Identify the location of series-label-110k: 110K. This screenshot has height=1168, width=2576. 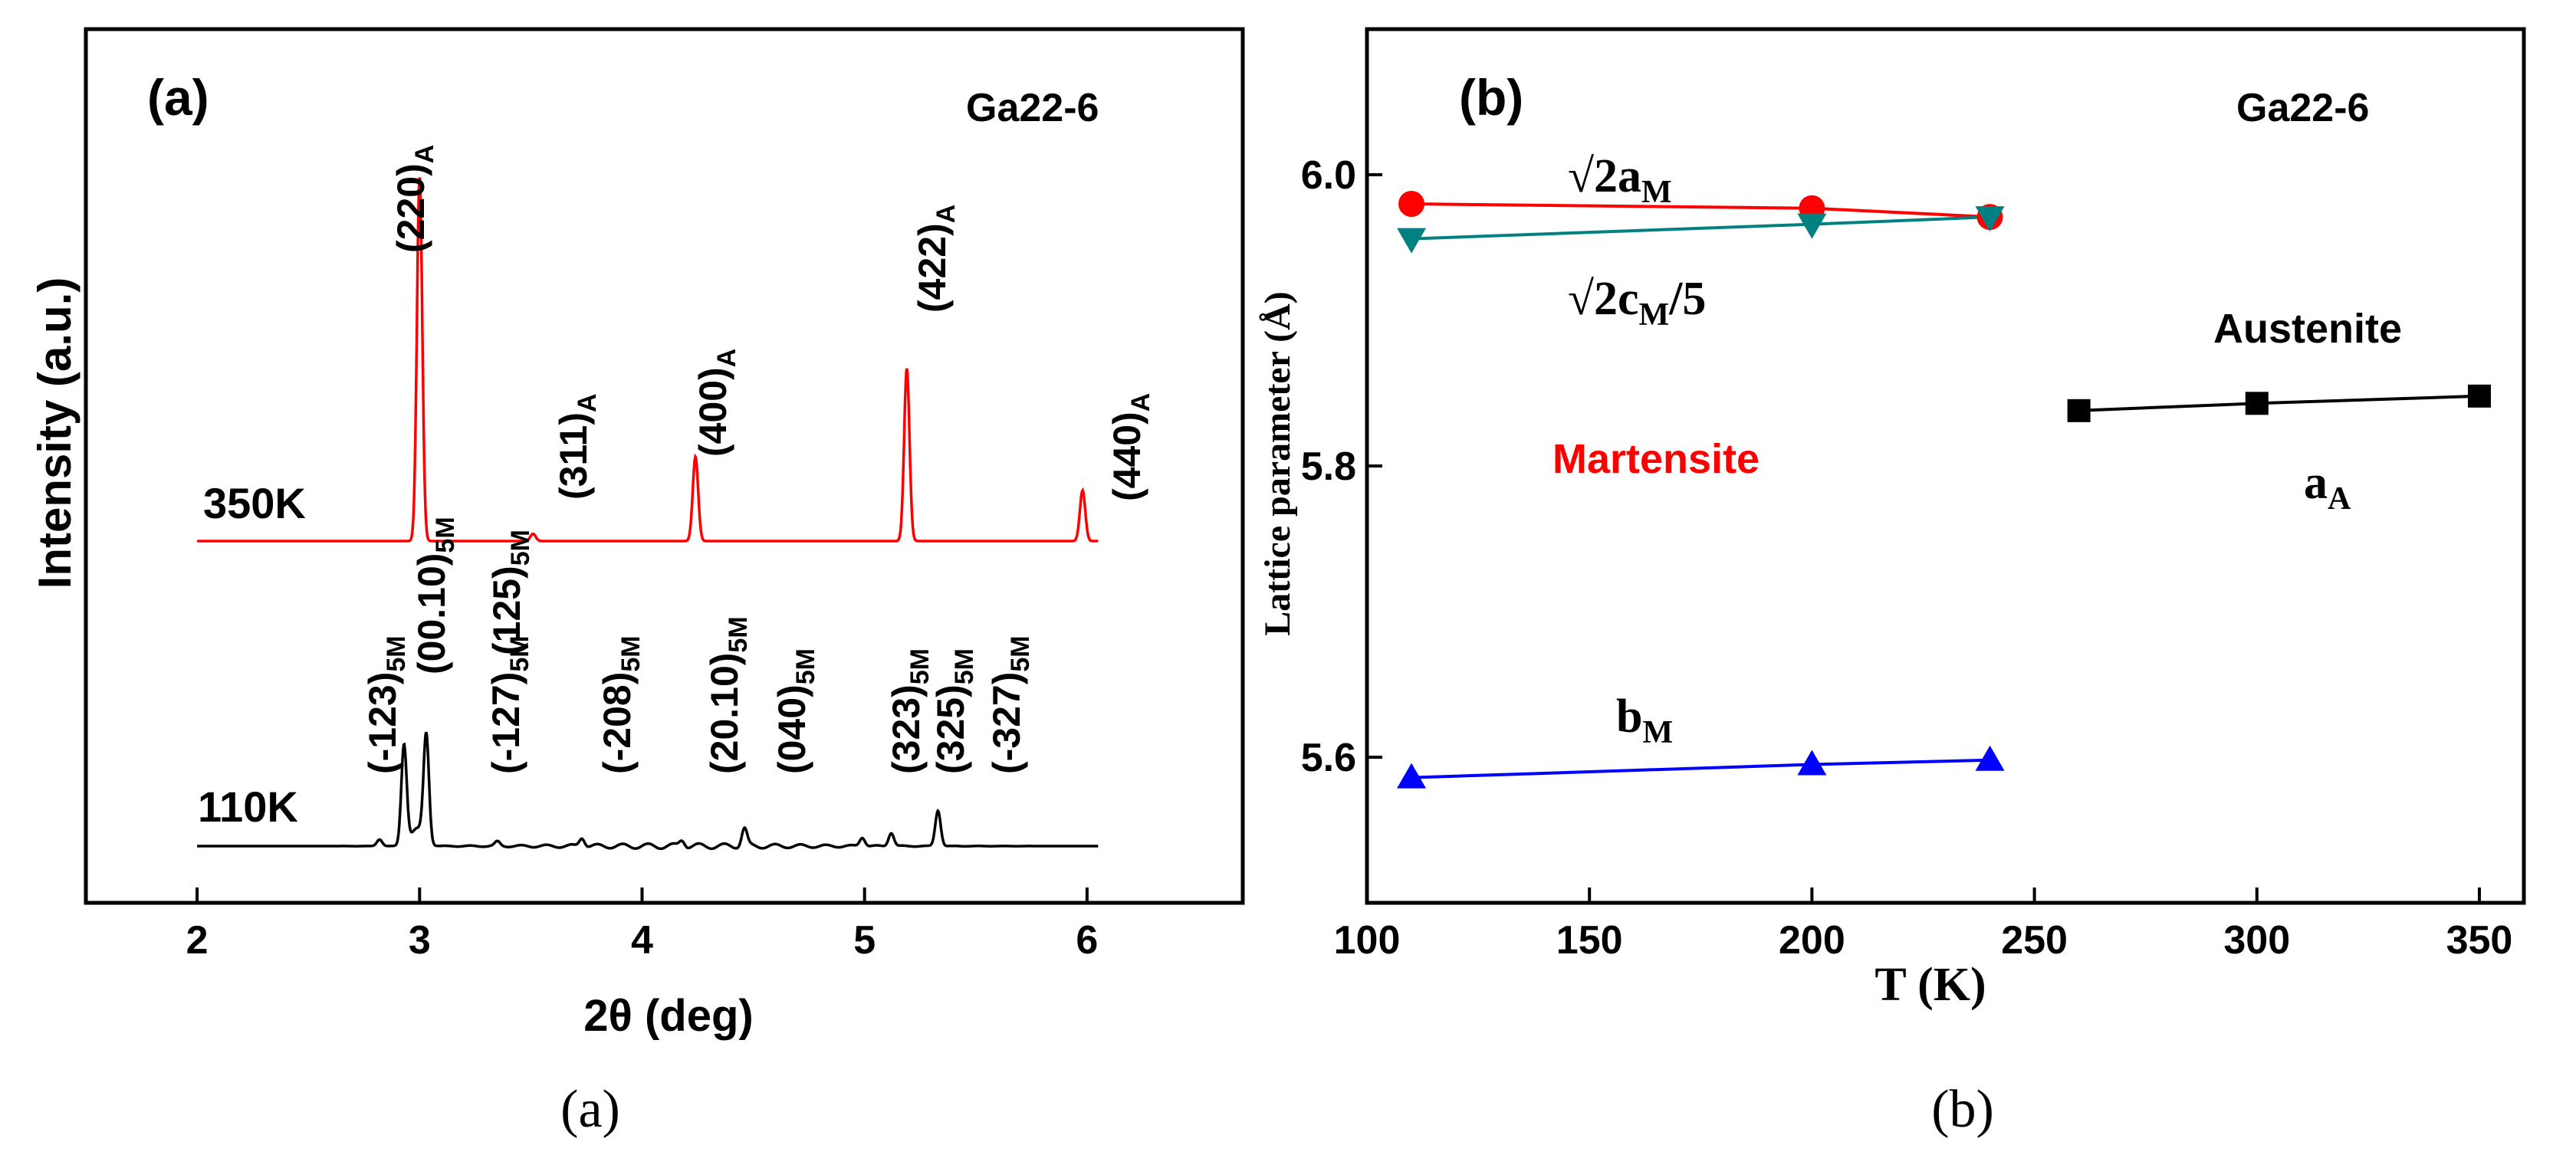
(248, 806).